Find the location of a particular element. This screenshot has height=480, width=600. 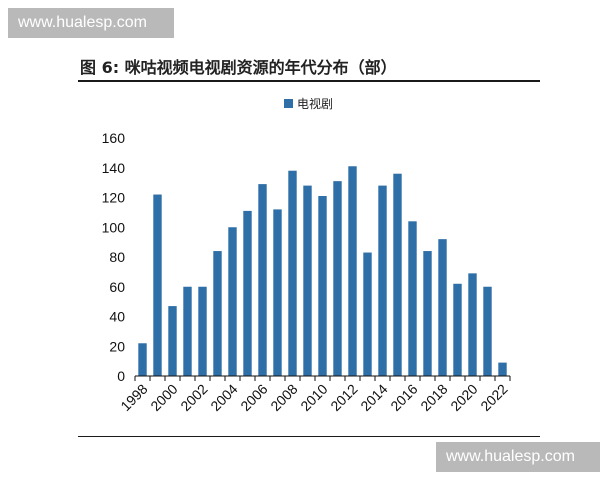

bar-2010 is located at coordinates (322, 286).